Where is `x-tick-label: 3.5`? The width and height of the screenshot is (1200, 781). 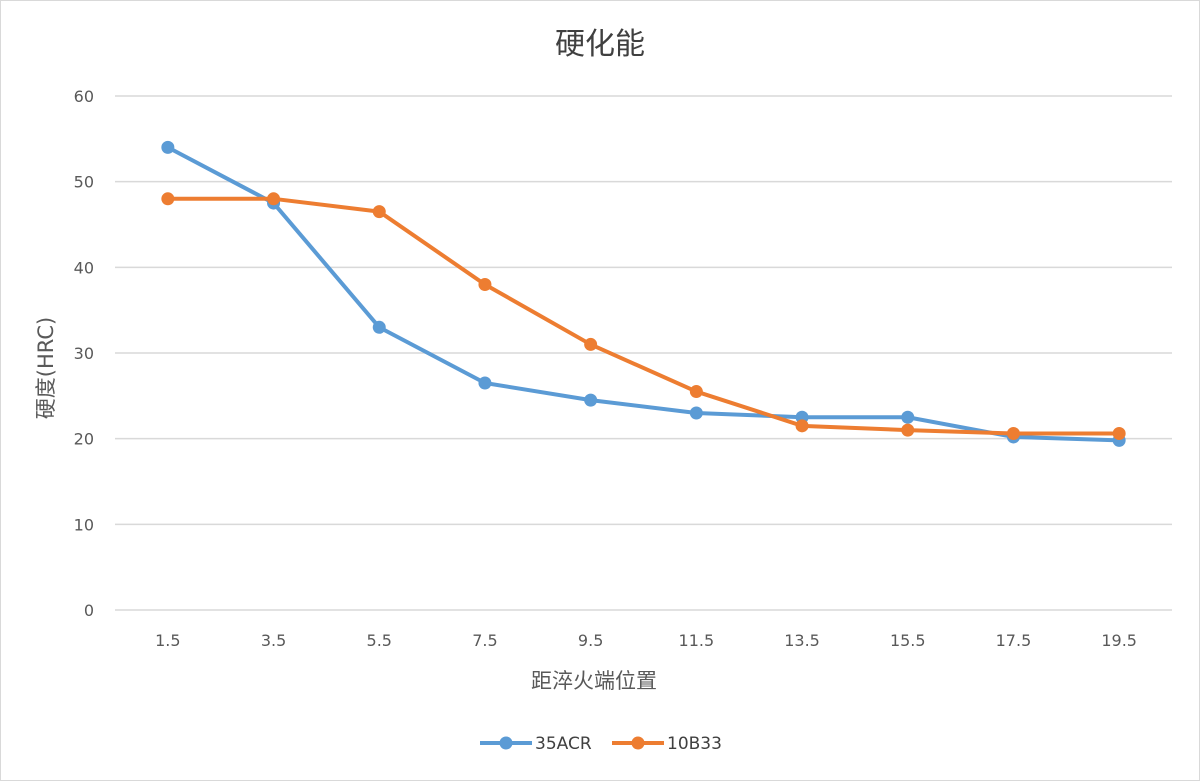 x-tick-label: 3.5 is located at coordinates (273, 640).